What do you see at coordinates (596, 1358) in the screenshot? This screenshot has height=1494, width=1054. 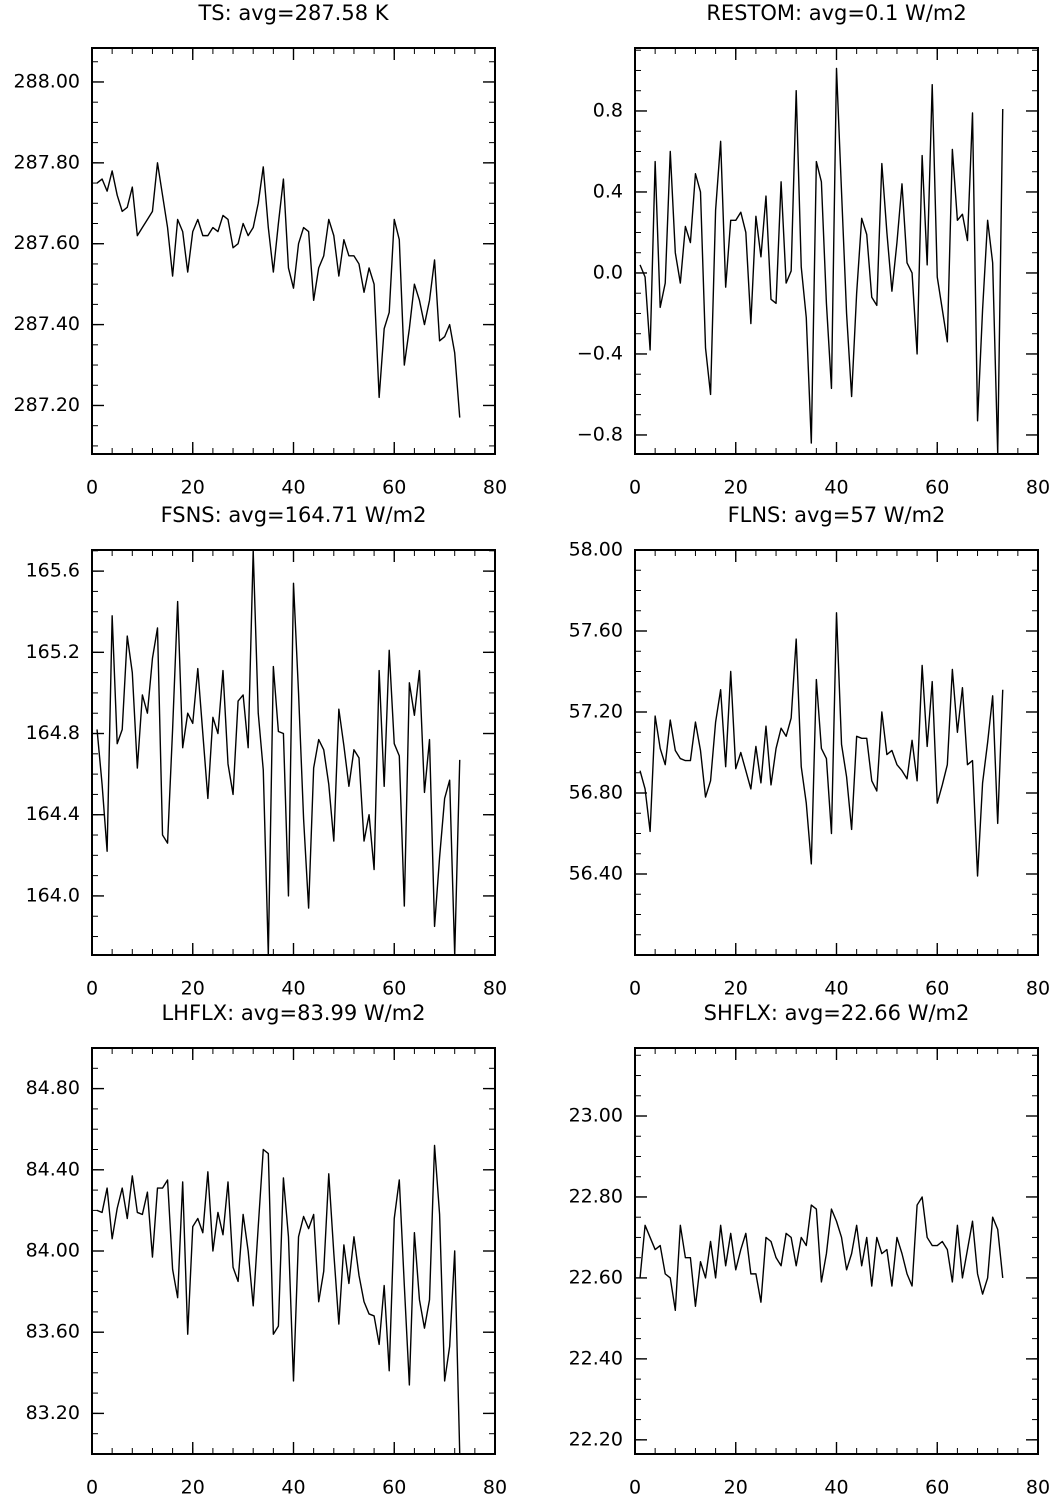 I see `y-tick-label: 22.40` at bounding box center [596, 1358].